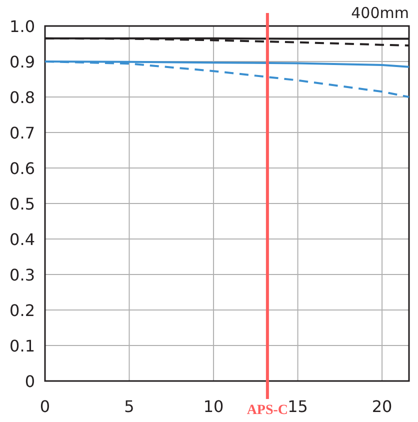  I want to click on x-tick-label: 10, so click(213, 406).